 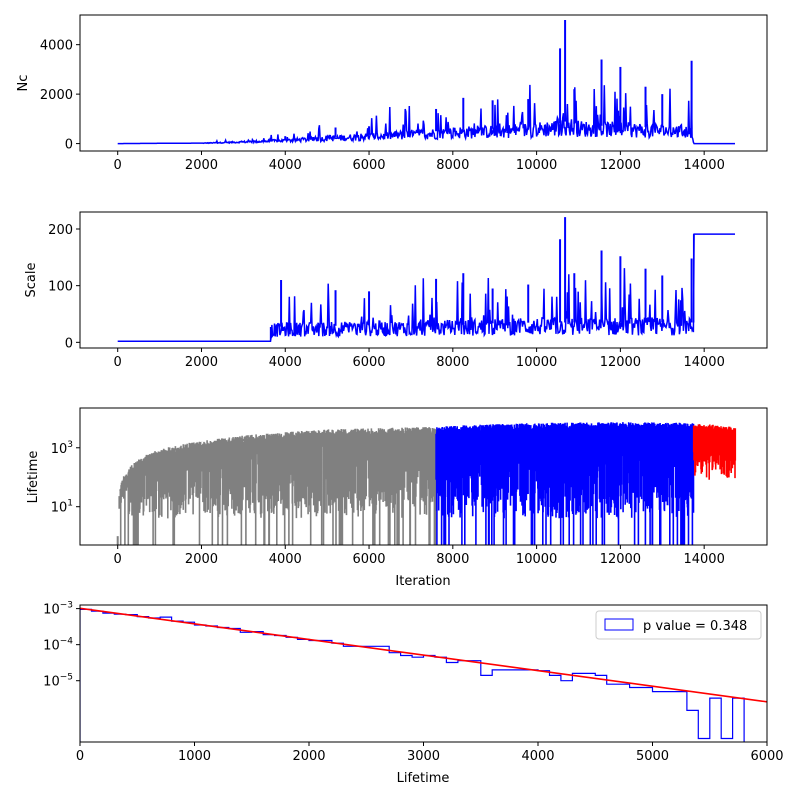 What do you see at coordinates (33, 477) in the screenshot?
I see `lifetime-chart-y-label: Lifetime` at bounding box center [33, 477].